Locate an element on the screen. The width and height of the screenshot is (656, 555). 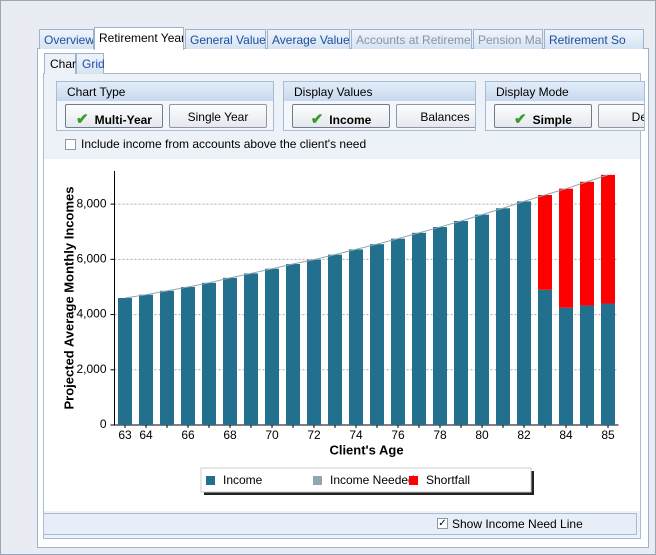
legend-label: Income is located at coordinates (243, 480).